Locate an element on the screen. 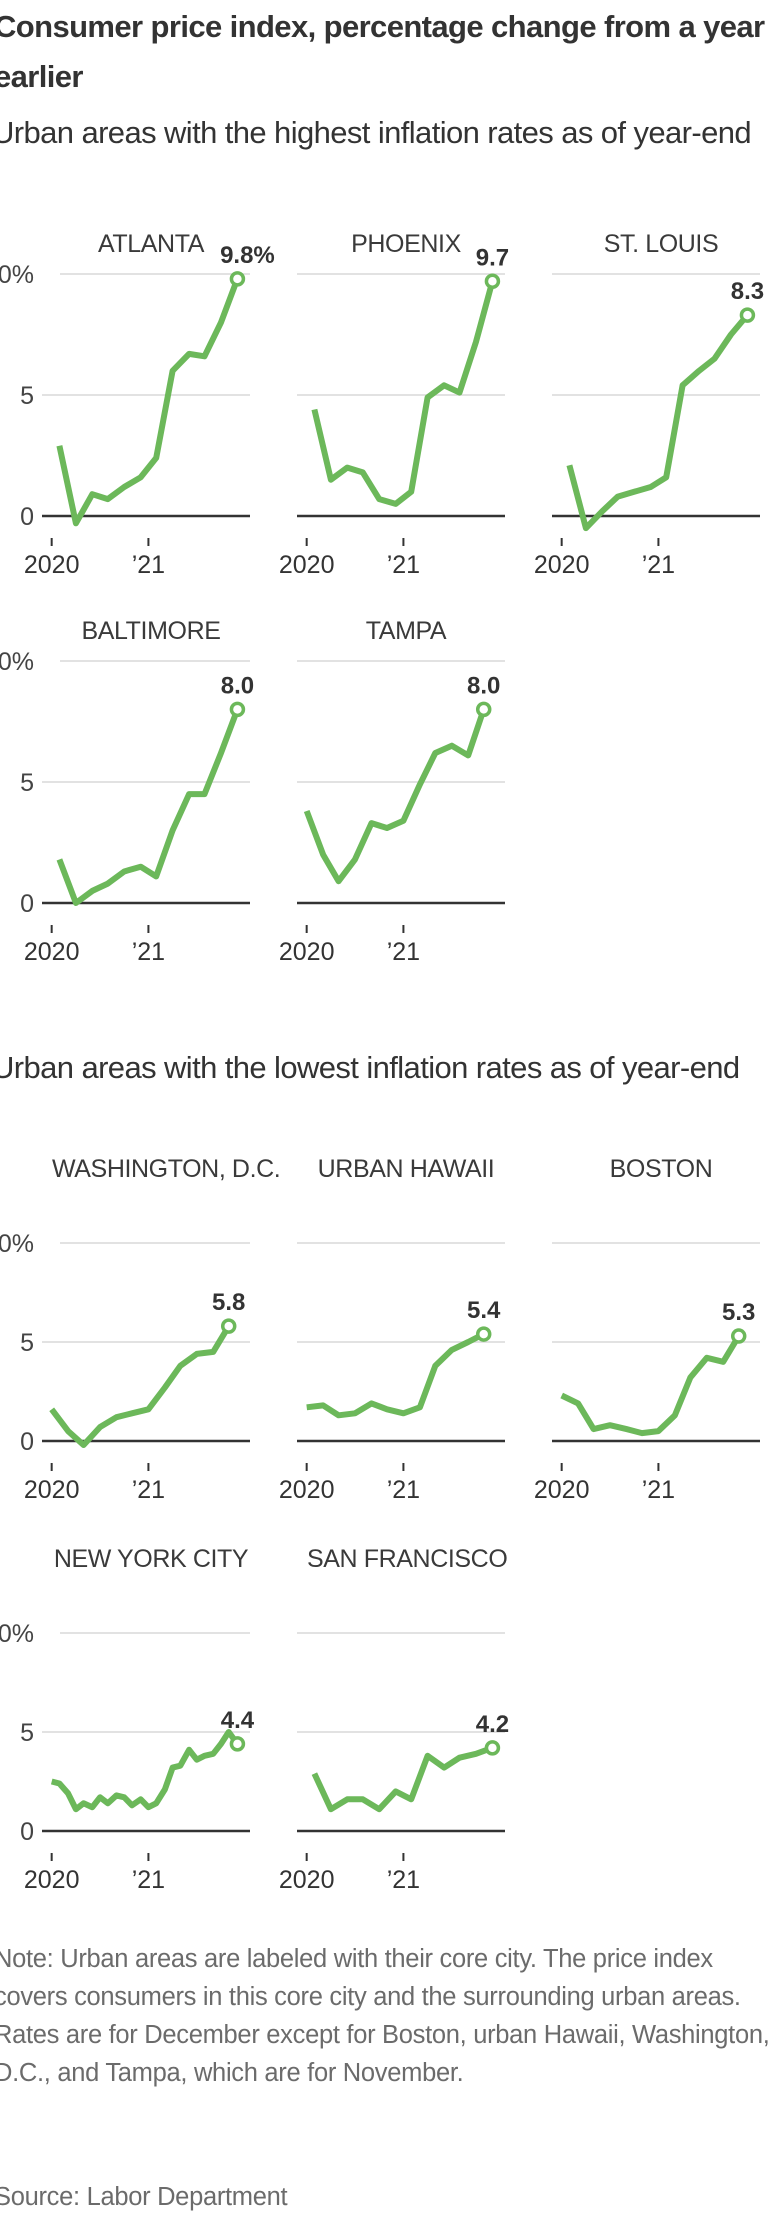 This screenshot has height=2222, width=774. city-panel: BOSTON 2020 ’21 5.3 is located at coordinates (640, 1329).